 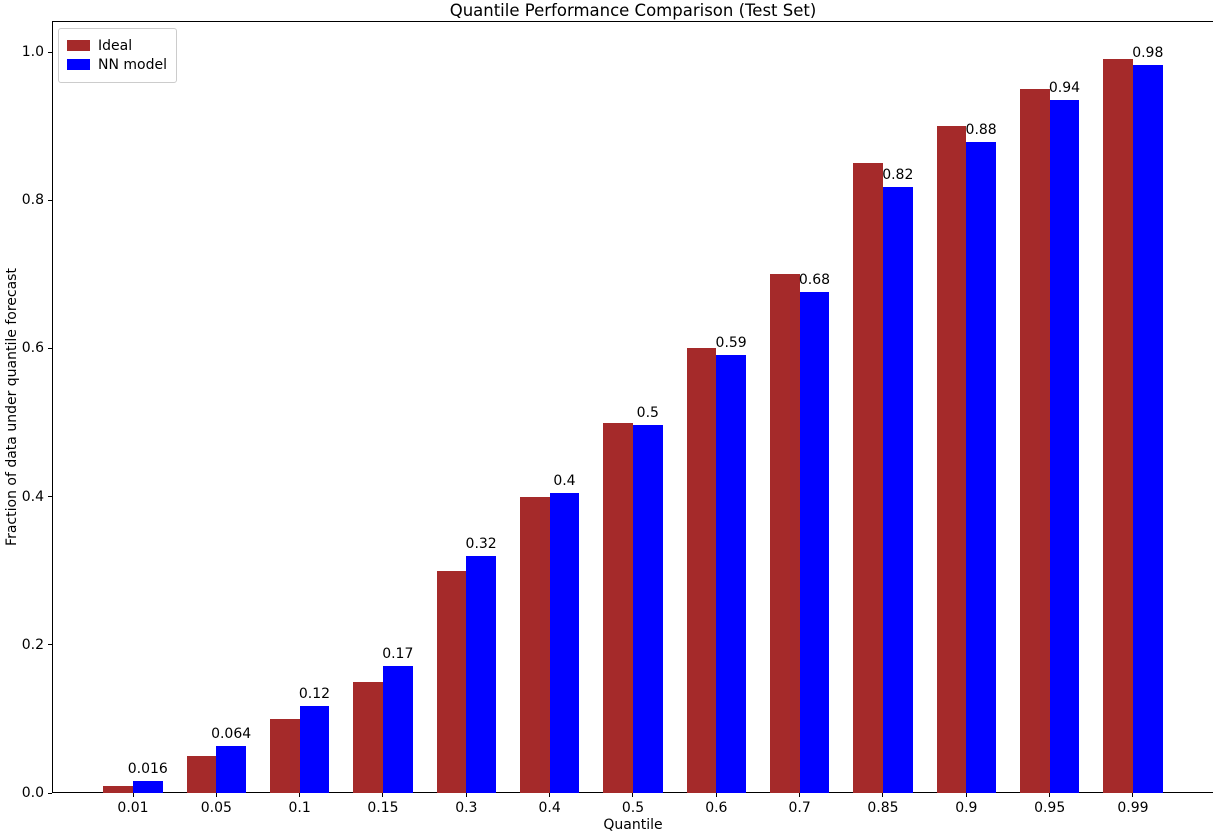 I want to click on legend-item-nn-model: NN model, so click(x=117, y=64).